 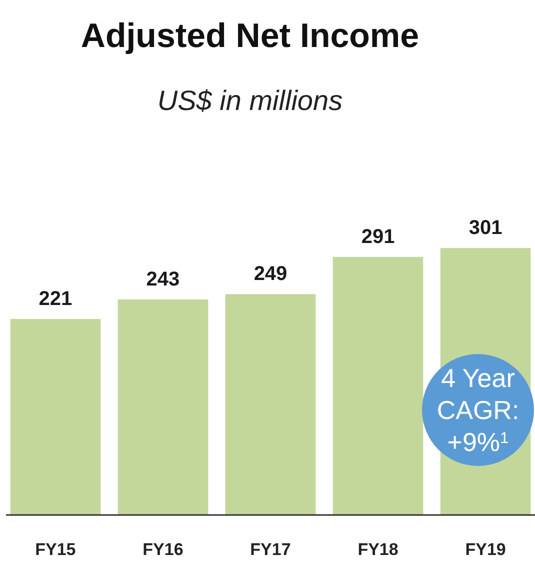 I want to click on chart-title: Adjusted Net Income, so click(x=250, y=36).